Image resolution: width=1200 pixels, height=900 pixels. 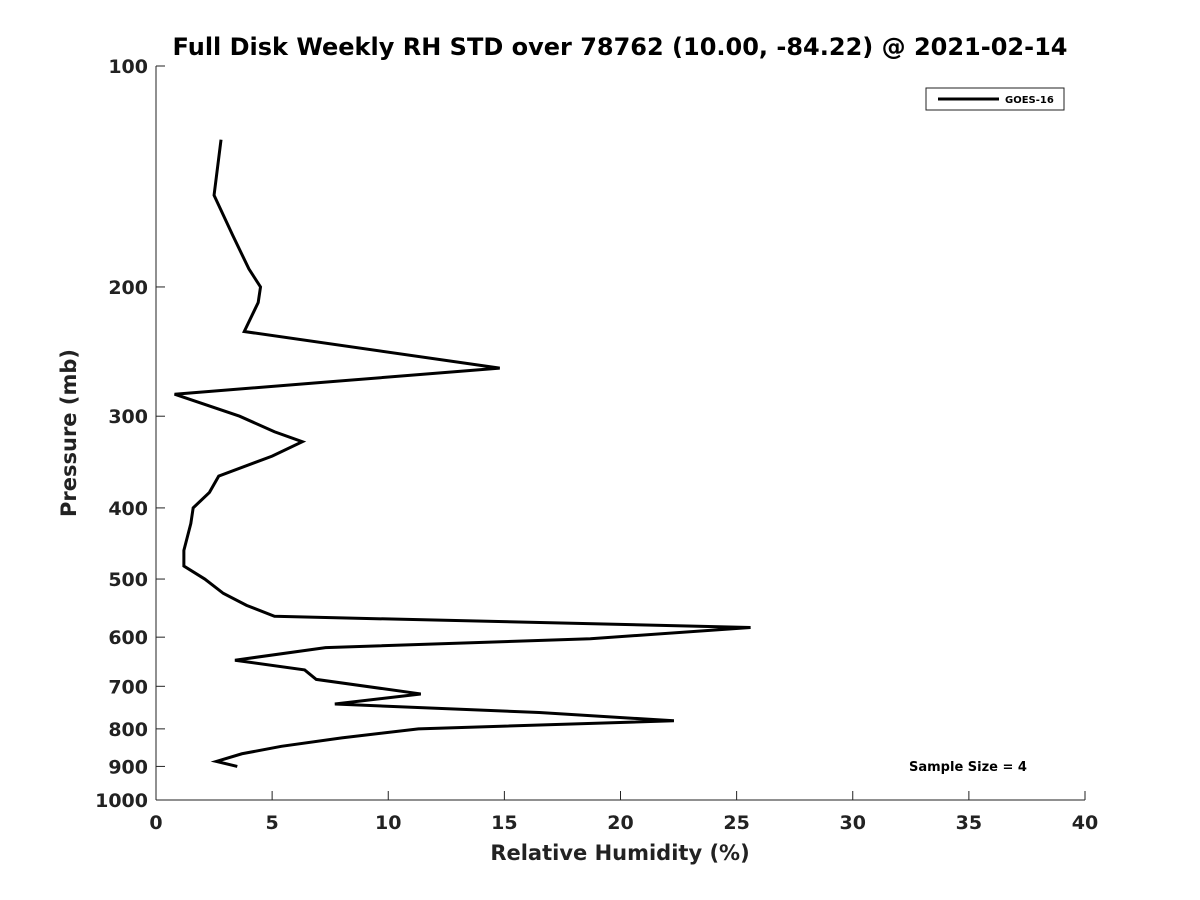 I want to click on sample-size-annotation: Sample Size = 4, so click(x=968, y=767).